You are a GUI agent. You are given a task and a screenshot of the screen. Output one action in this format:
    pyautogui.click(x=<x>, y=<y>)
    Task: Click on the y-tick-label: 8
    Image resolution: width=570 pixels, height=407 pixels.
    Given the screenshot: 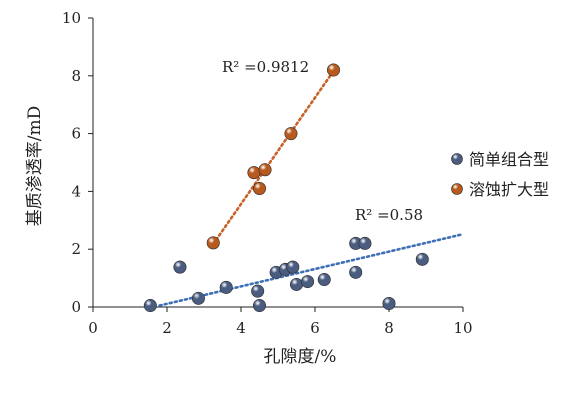 What is the action you would take?
    pyautogui.click(x=76, y=76)
    